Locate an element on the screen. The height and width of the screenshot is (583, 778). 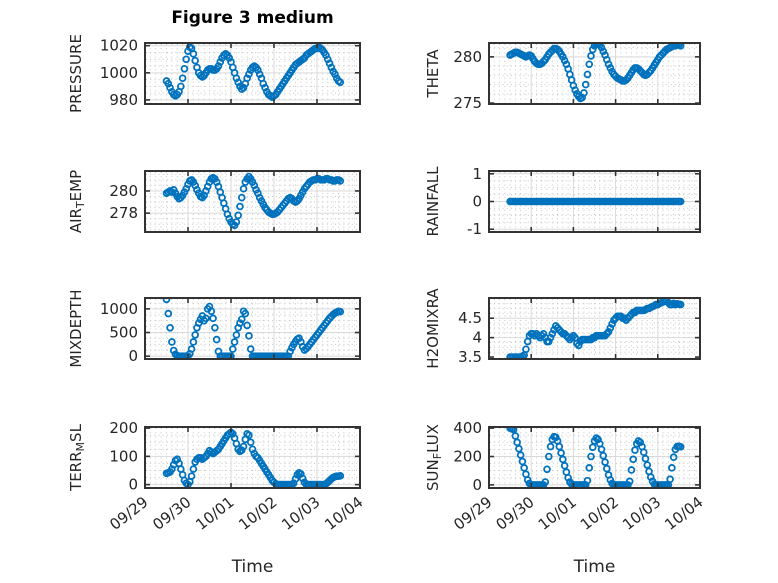
ytick-label: 400 is located at coordinates (467, 428).